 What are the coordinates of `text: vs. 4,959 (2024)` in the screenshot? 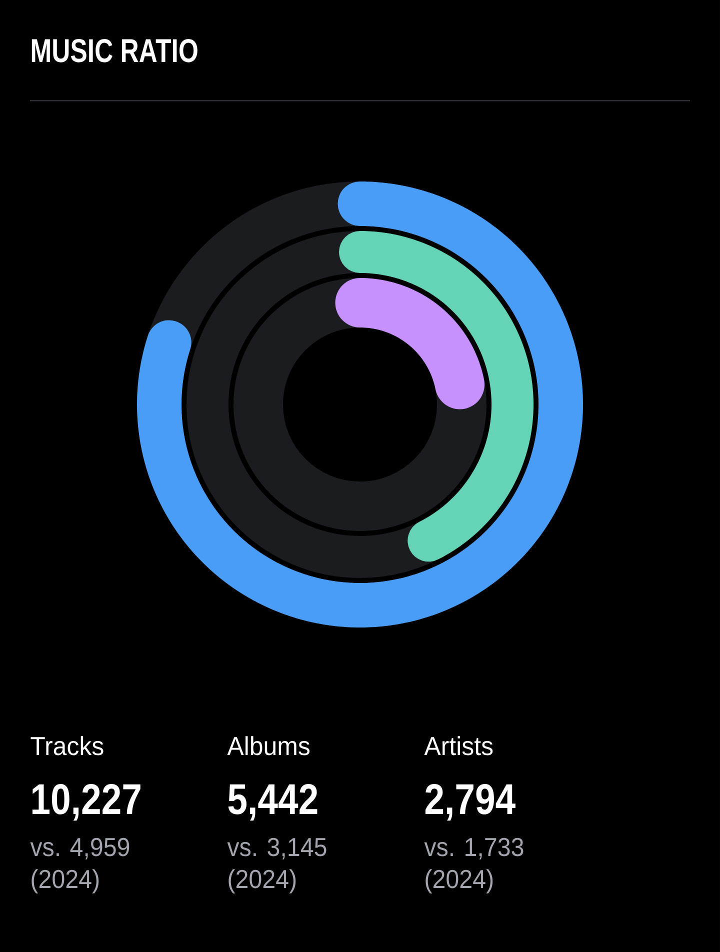 It's located at (80, 866).